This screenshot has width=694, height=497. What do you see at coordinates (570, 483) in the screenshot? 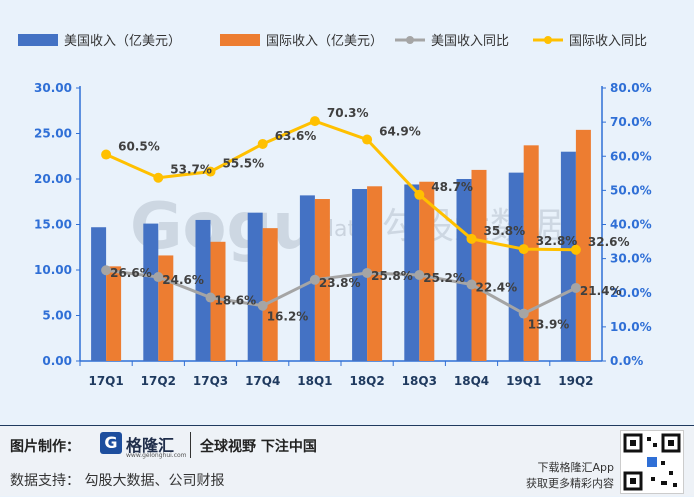
I see `app-promo-line2: 获取更多精彩内容` at bounding box center [570, 483].